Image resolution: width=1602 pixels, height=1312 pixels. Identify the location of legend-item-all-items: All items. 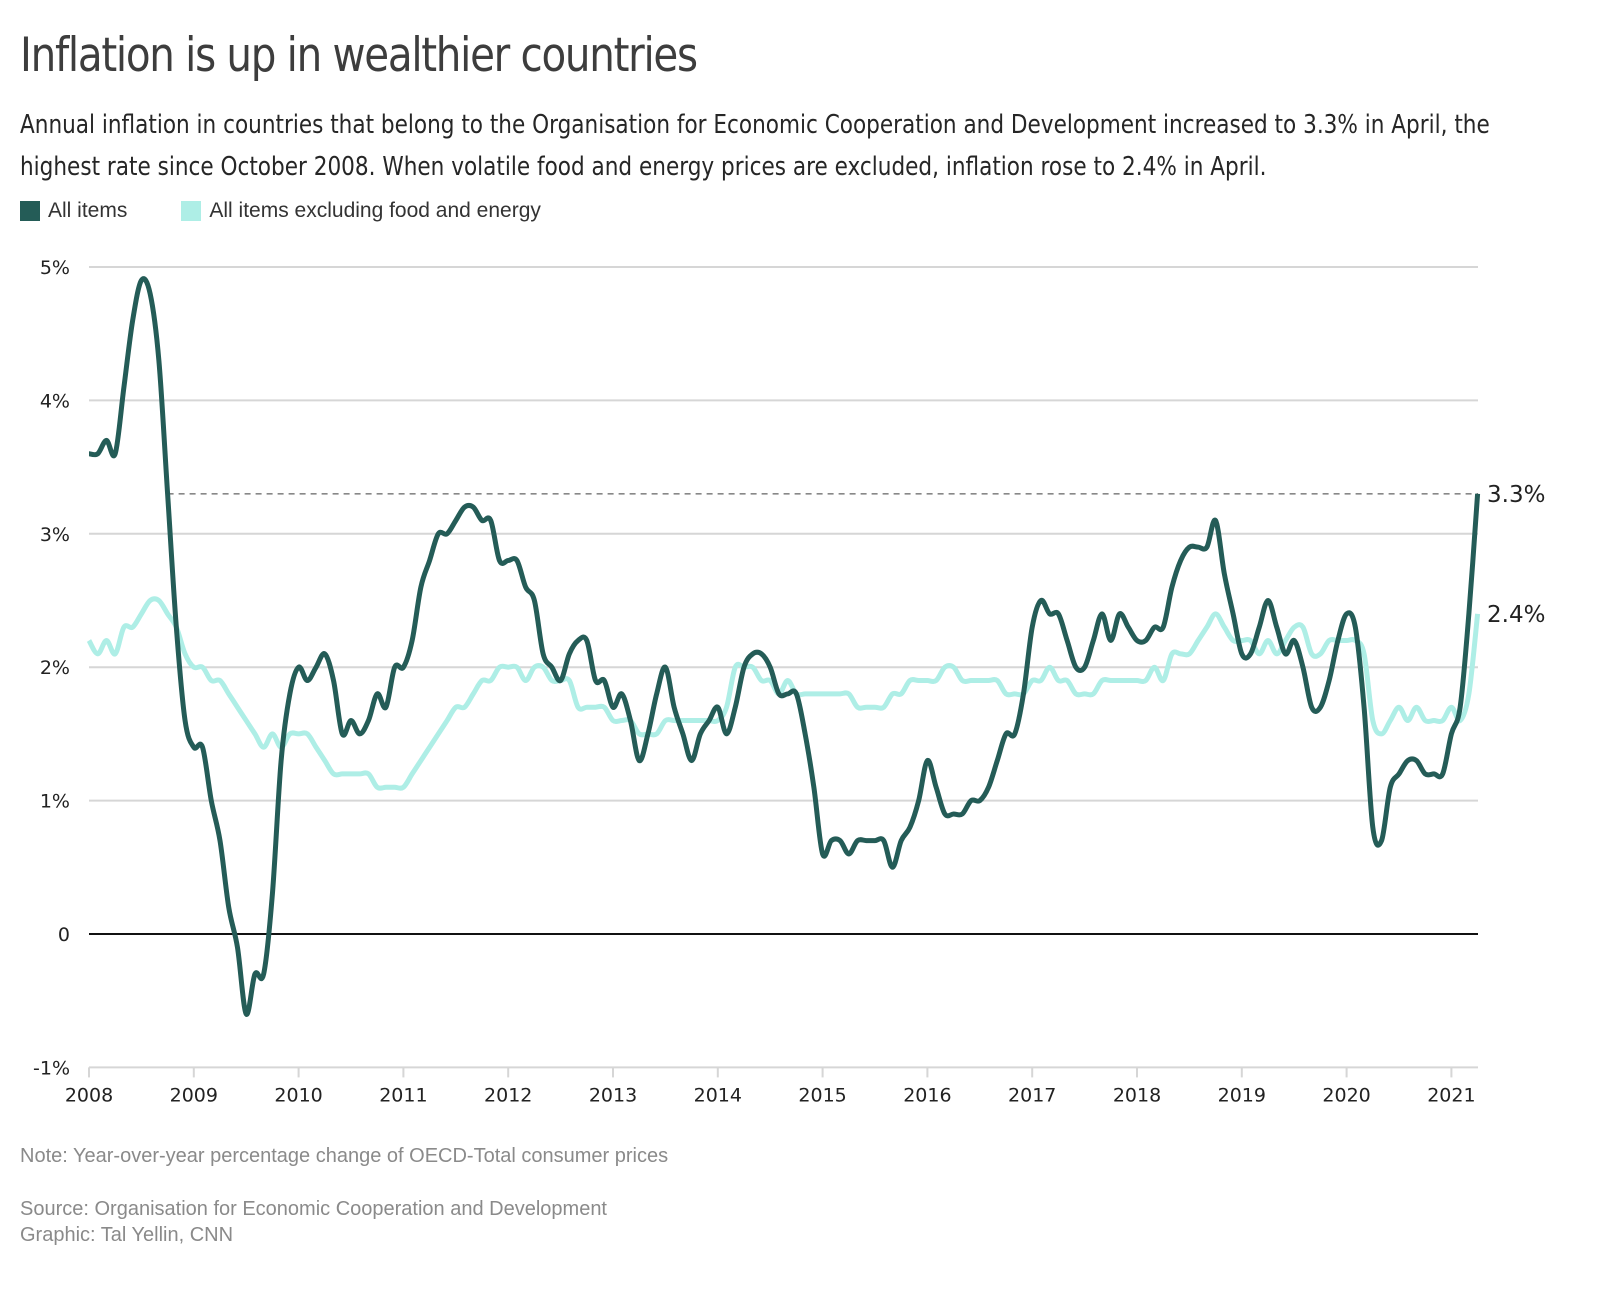
(73, 211).